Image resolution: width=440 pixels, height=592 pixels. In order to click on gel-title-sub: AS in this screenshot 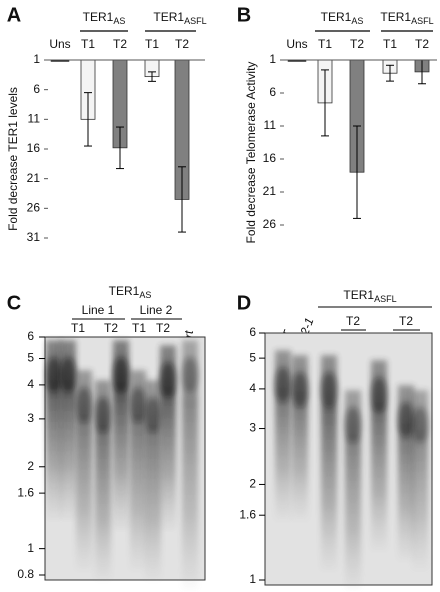, I will do `click(145, 295)`.